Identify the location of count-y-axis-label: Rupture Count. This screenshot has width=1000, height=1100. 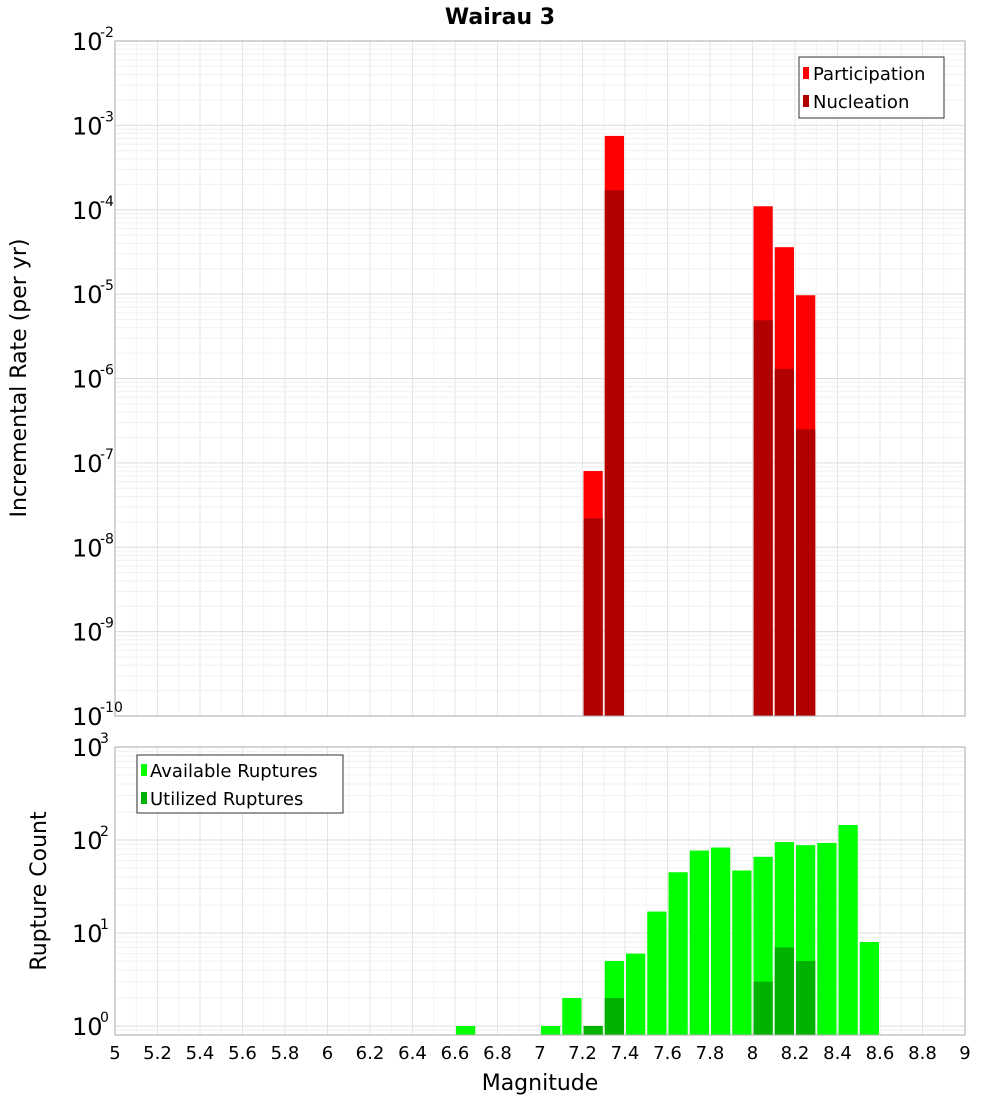
(39, 891).